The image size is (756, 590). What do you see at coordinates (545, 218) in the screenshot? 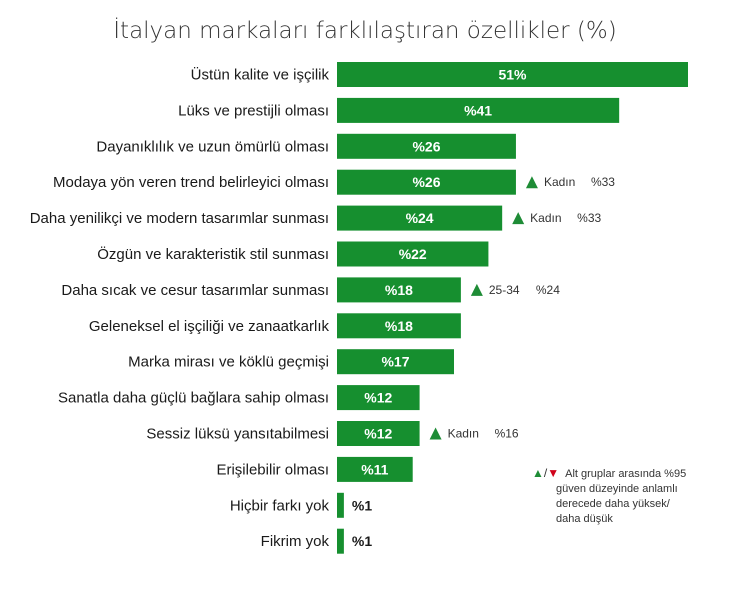
I see `annotation-group-1: Kadın` at bounding box center [545, 218].